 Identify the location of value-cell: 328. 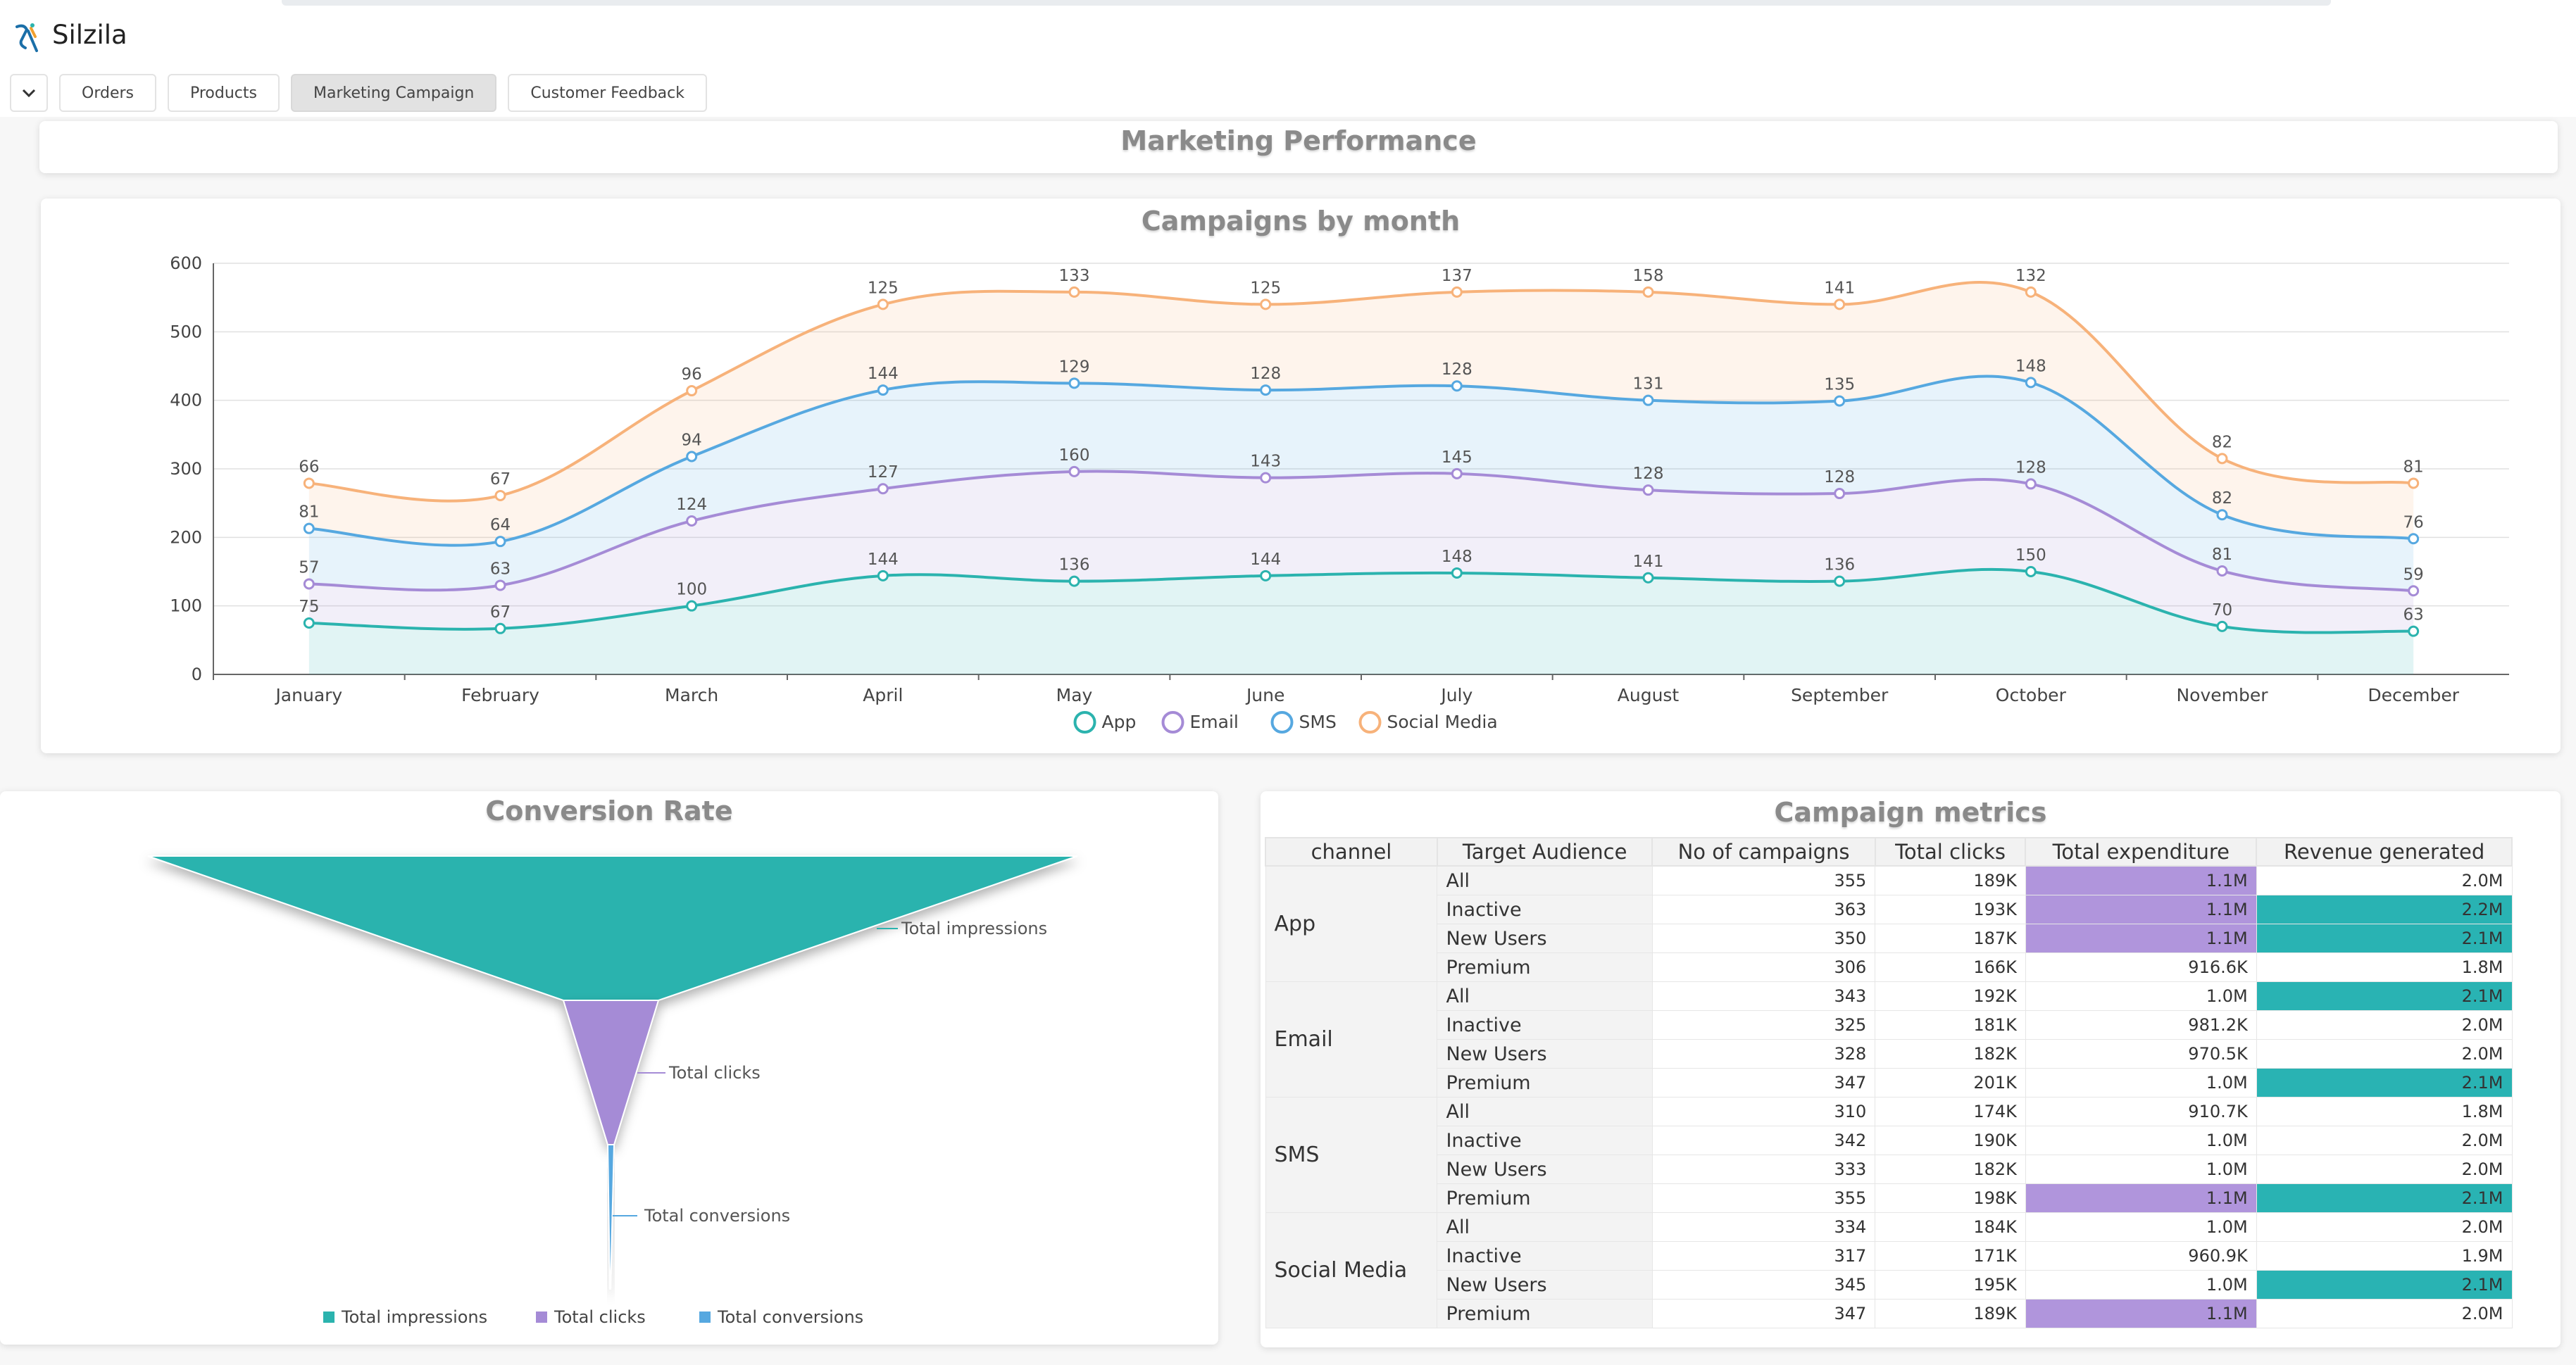
(1763, 1054).